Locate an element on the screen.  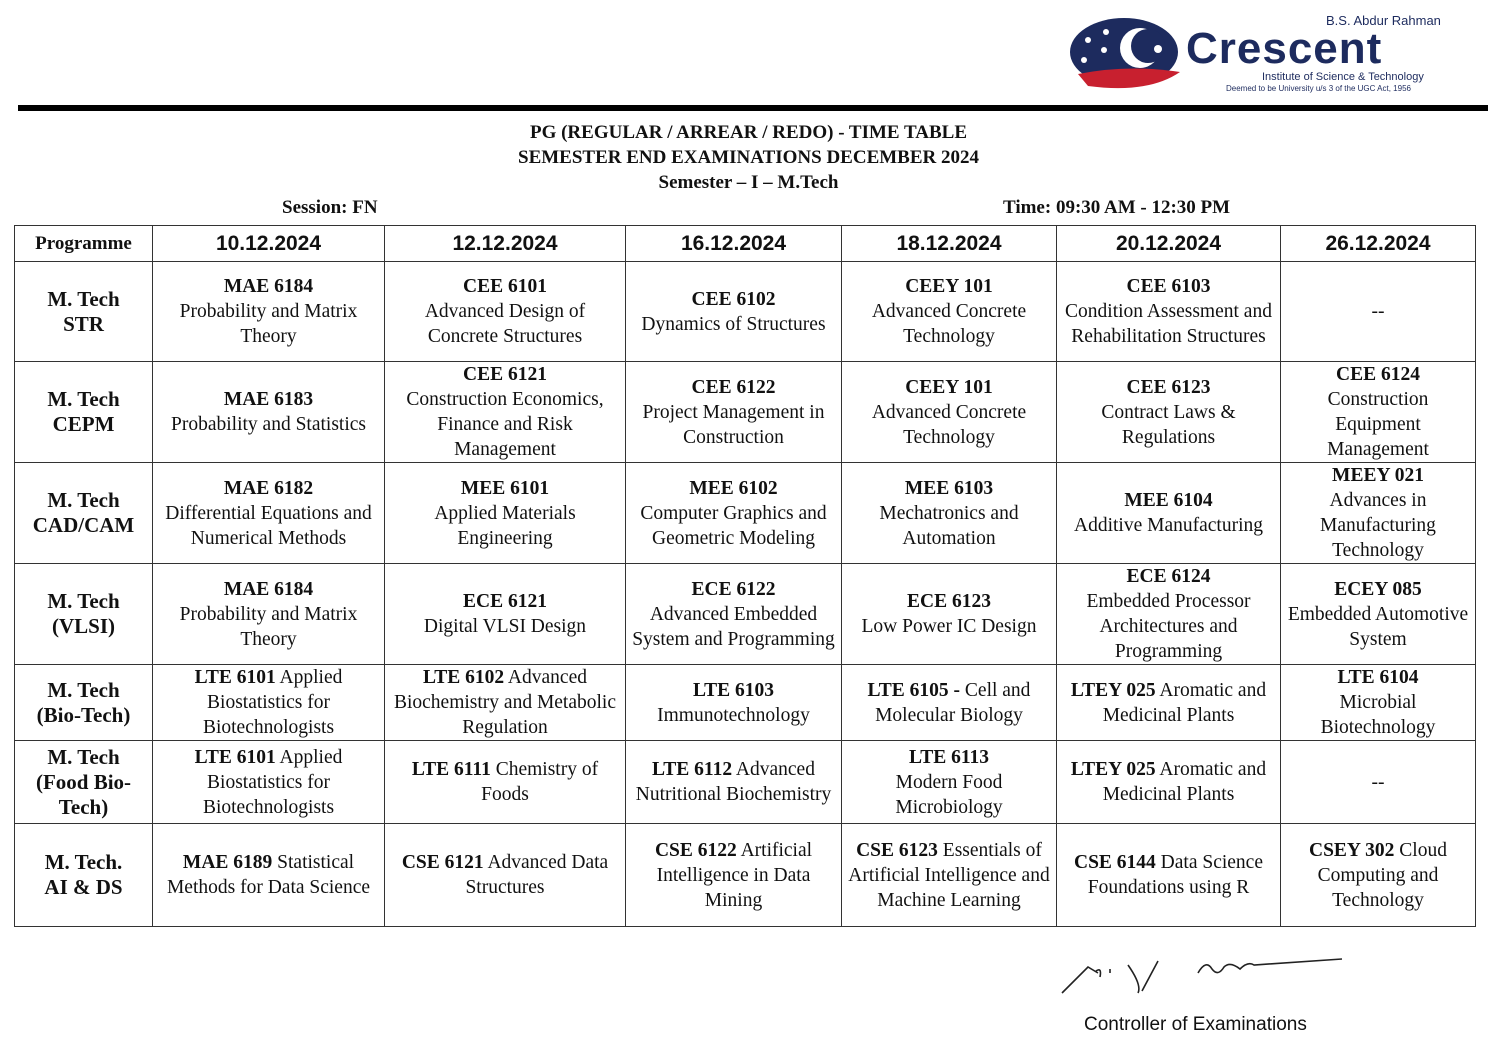
course-code: CSE 6123 is located at coordinates (897, 850).